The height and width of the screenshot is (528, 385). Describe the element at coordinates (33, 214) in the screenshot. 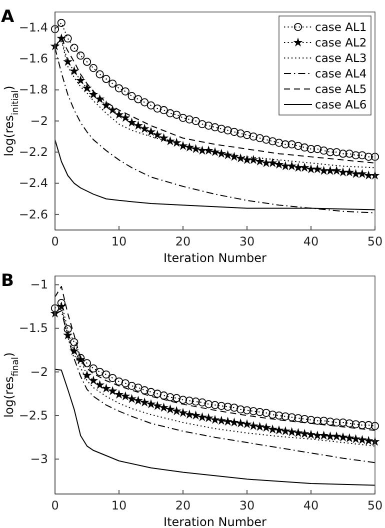

I see `y-tick-label: −2.6` at that location.